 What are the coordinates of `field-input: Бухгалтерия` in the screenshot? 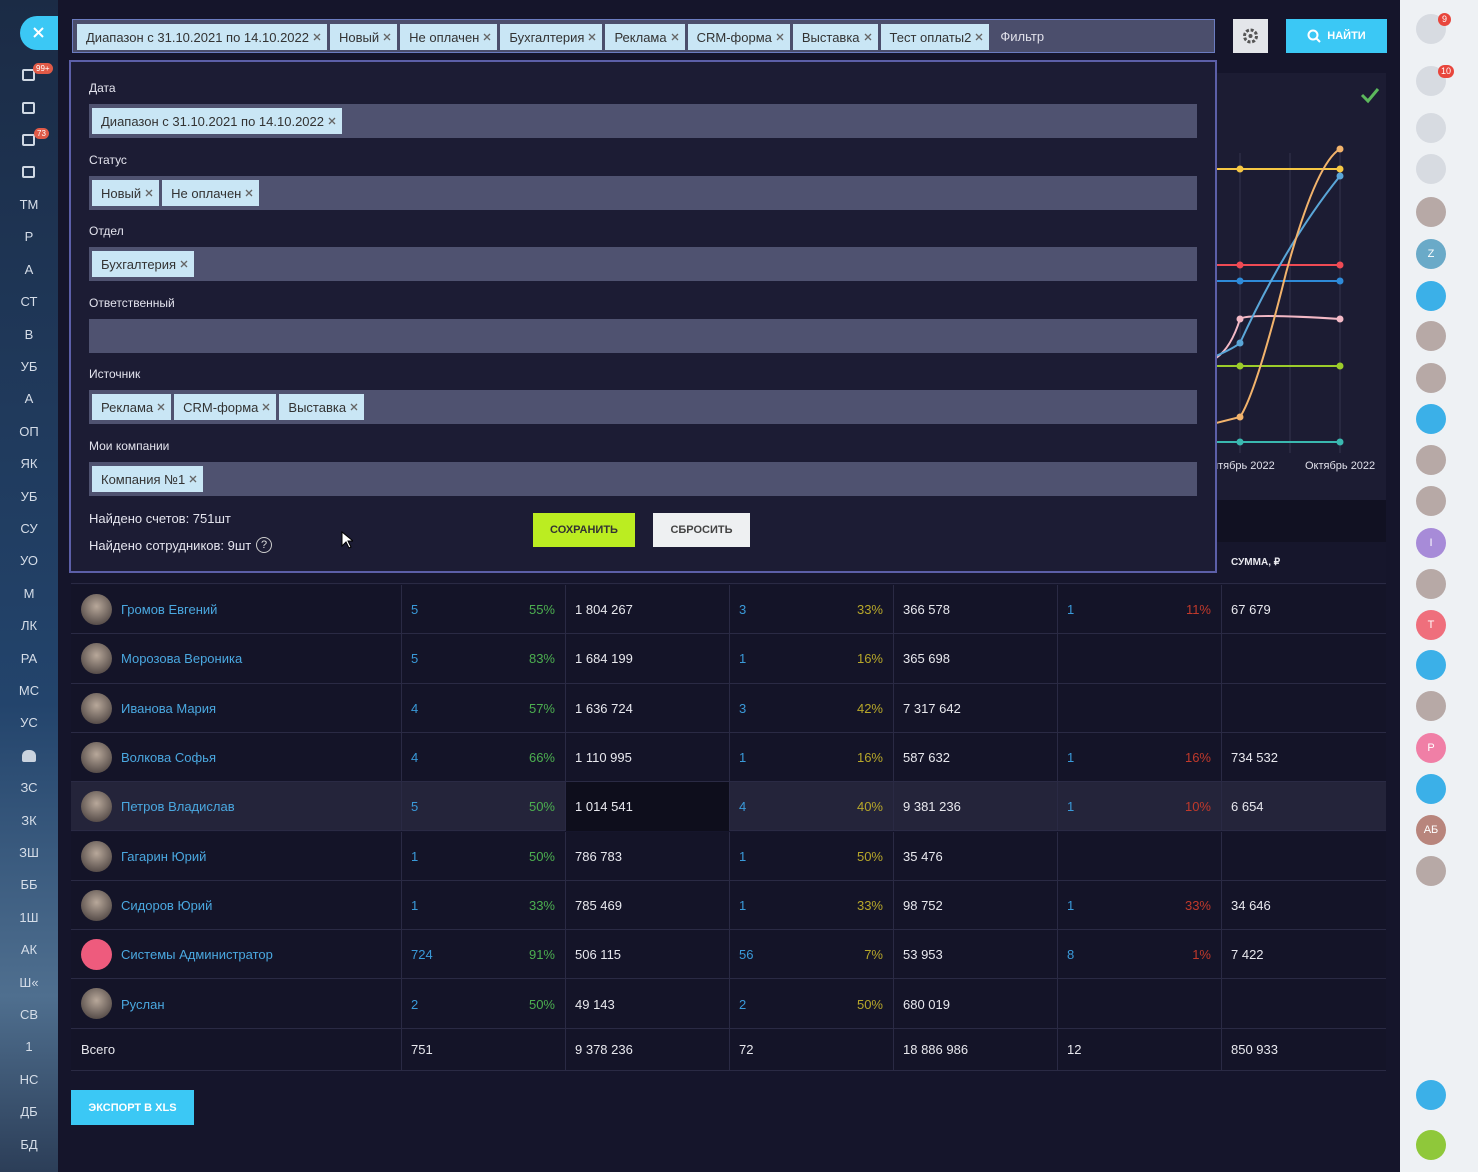 It's located at (643, 264).